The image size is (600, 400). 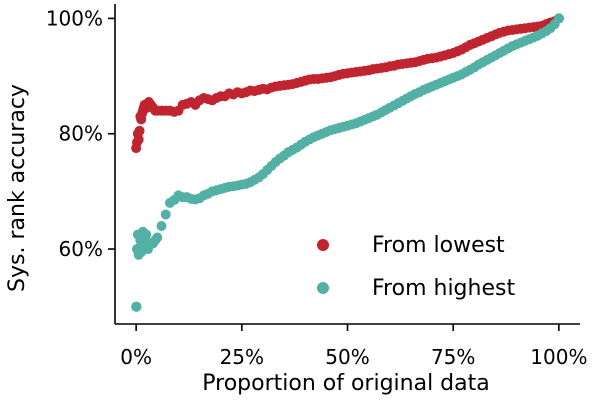 I want to click on y-tick-label-1: 80%, so click(x=81, y=134).